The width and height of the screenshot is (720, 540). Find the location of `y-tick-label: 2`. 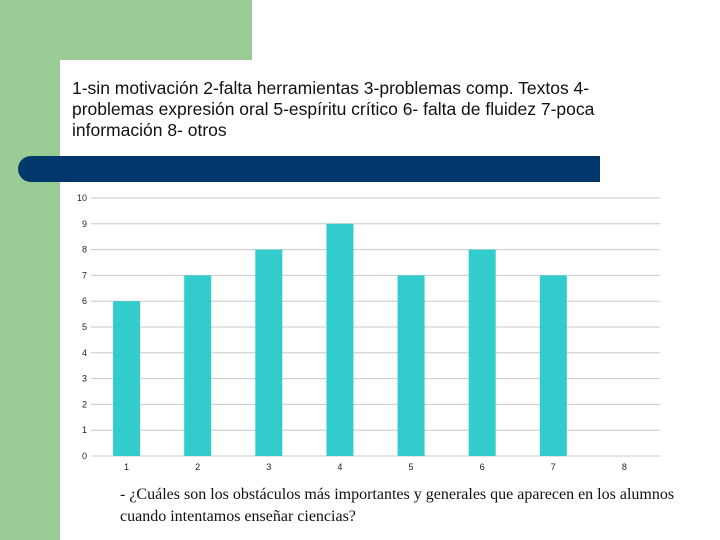

y-tick-label: 2 is located at coordinates (84, 404).